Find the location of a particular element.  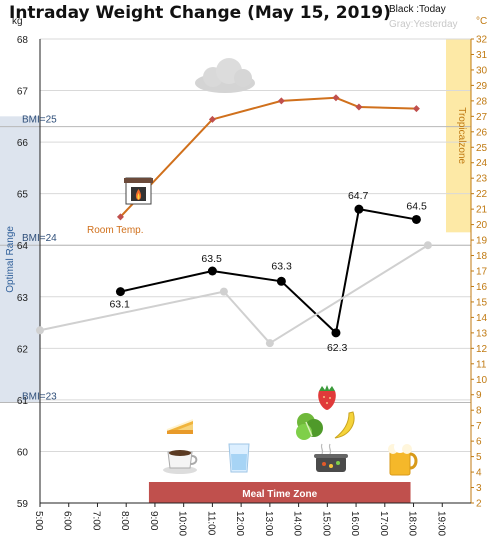

right-tick-label: 7 is located at coordinates (479, 426).